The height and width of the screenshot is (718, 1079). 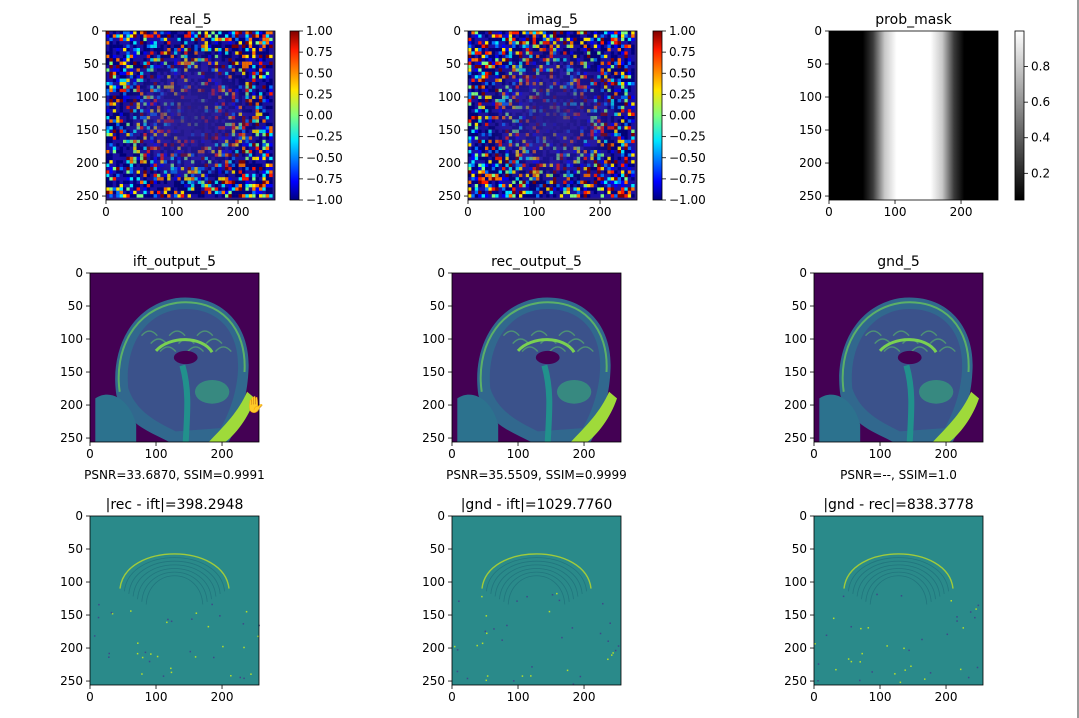 What do you see at coordinates (175, 600) in the screenshot?
I see `image-d1` at bounding box center [175, 600].